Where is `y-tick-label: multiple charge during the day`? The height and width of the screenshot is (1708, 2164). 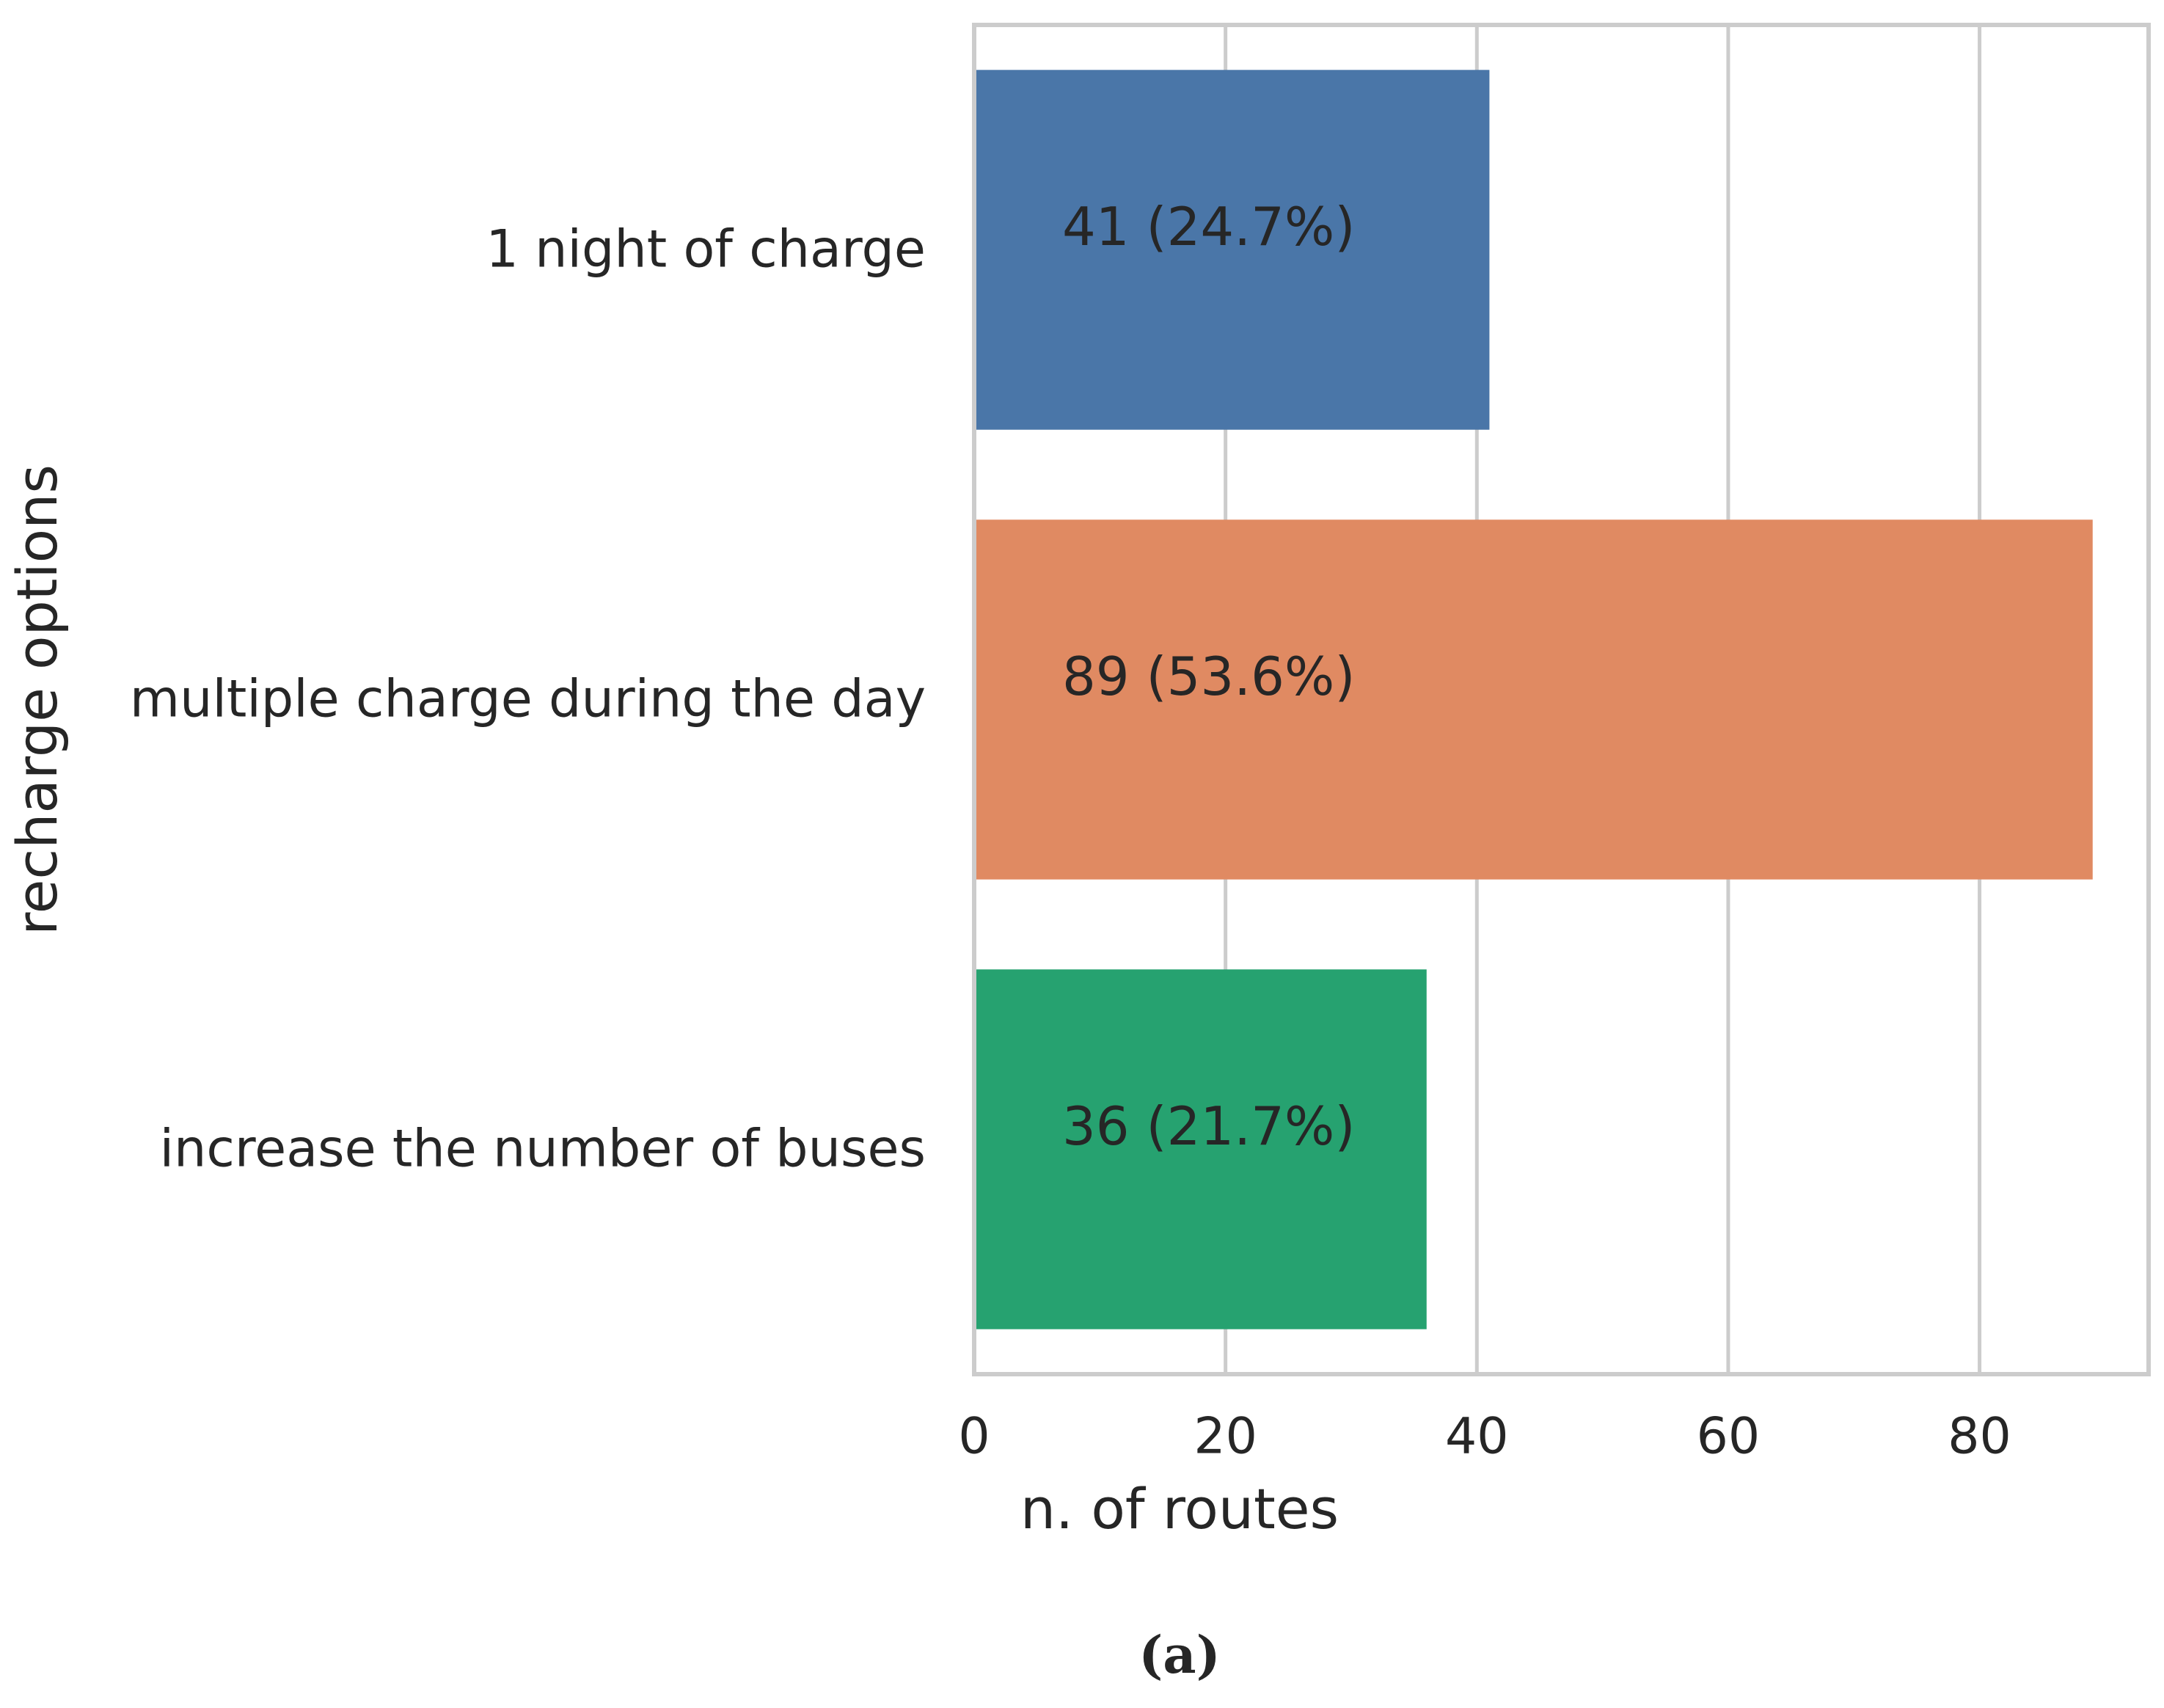
y-tick-label: multiple charge during the day is located at coordinates (528, 699).